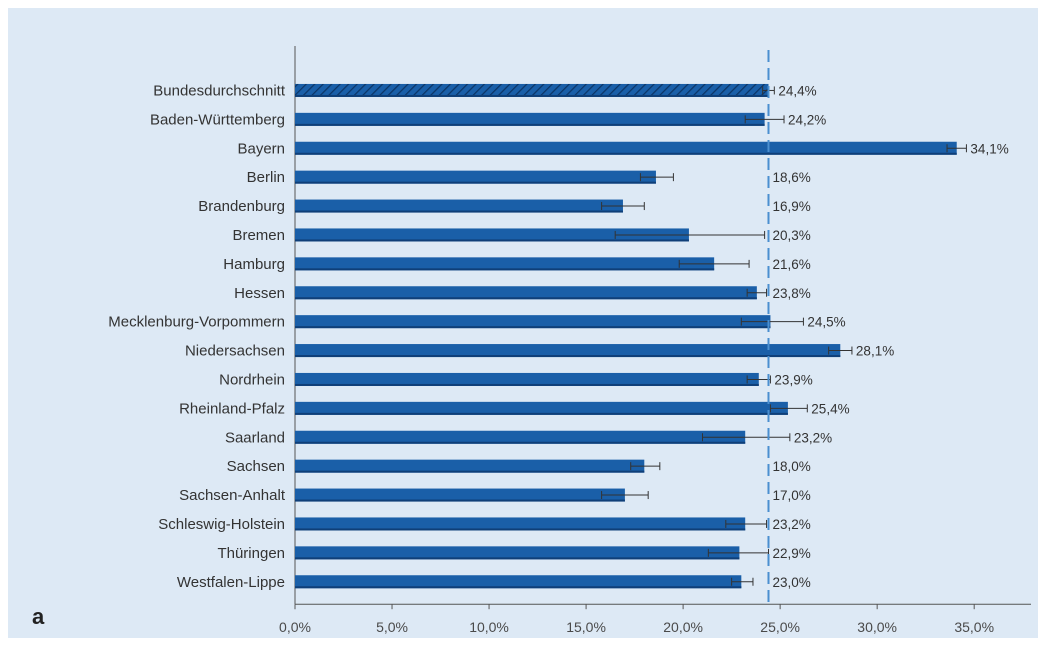 The width and height of the screenshot is (1046, 646). What do you see at coordinates (791, 553) in the screenshot?
I see `data-label: 22,9%` at bounding box center [791, 553].